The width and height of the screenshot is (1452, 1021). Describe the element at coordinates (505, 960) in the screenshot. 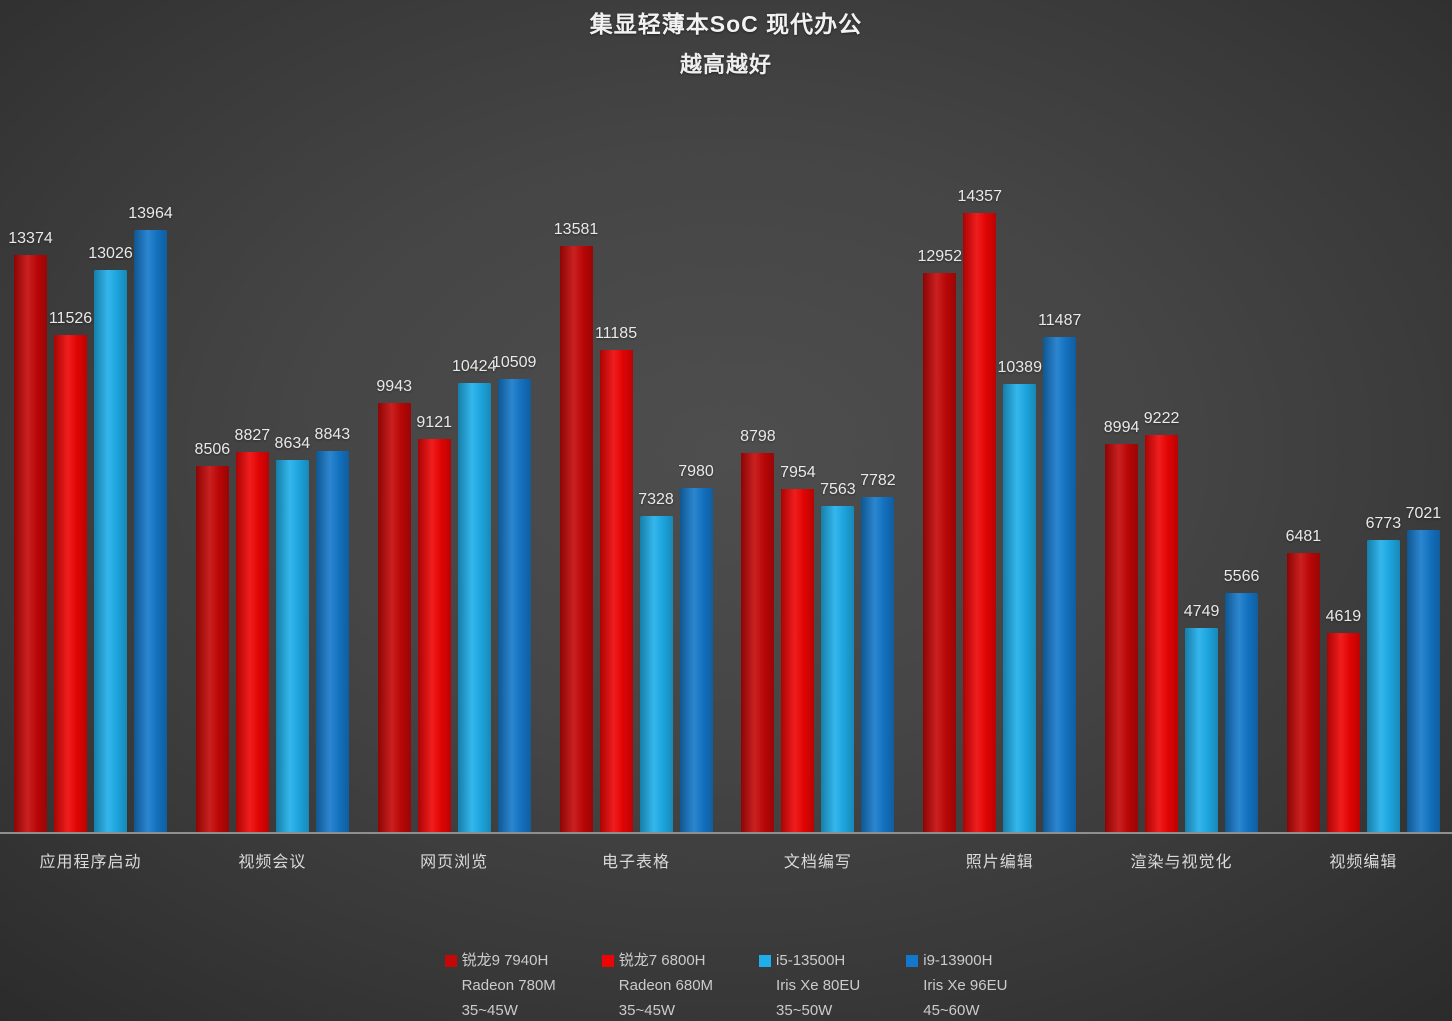

I see `legend-series-name: 锐龙9 7940H` at that location.